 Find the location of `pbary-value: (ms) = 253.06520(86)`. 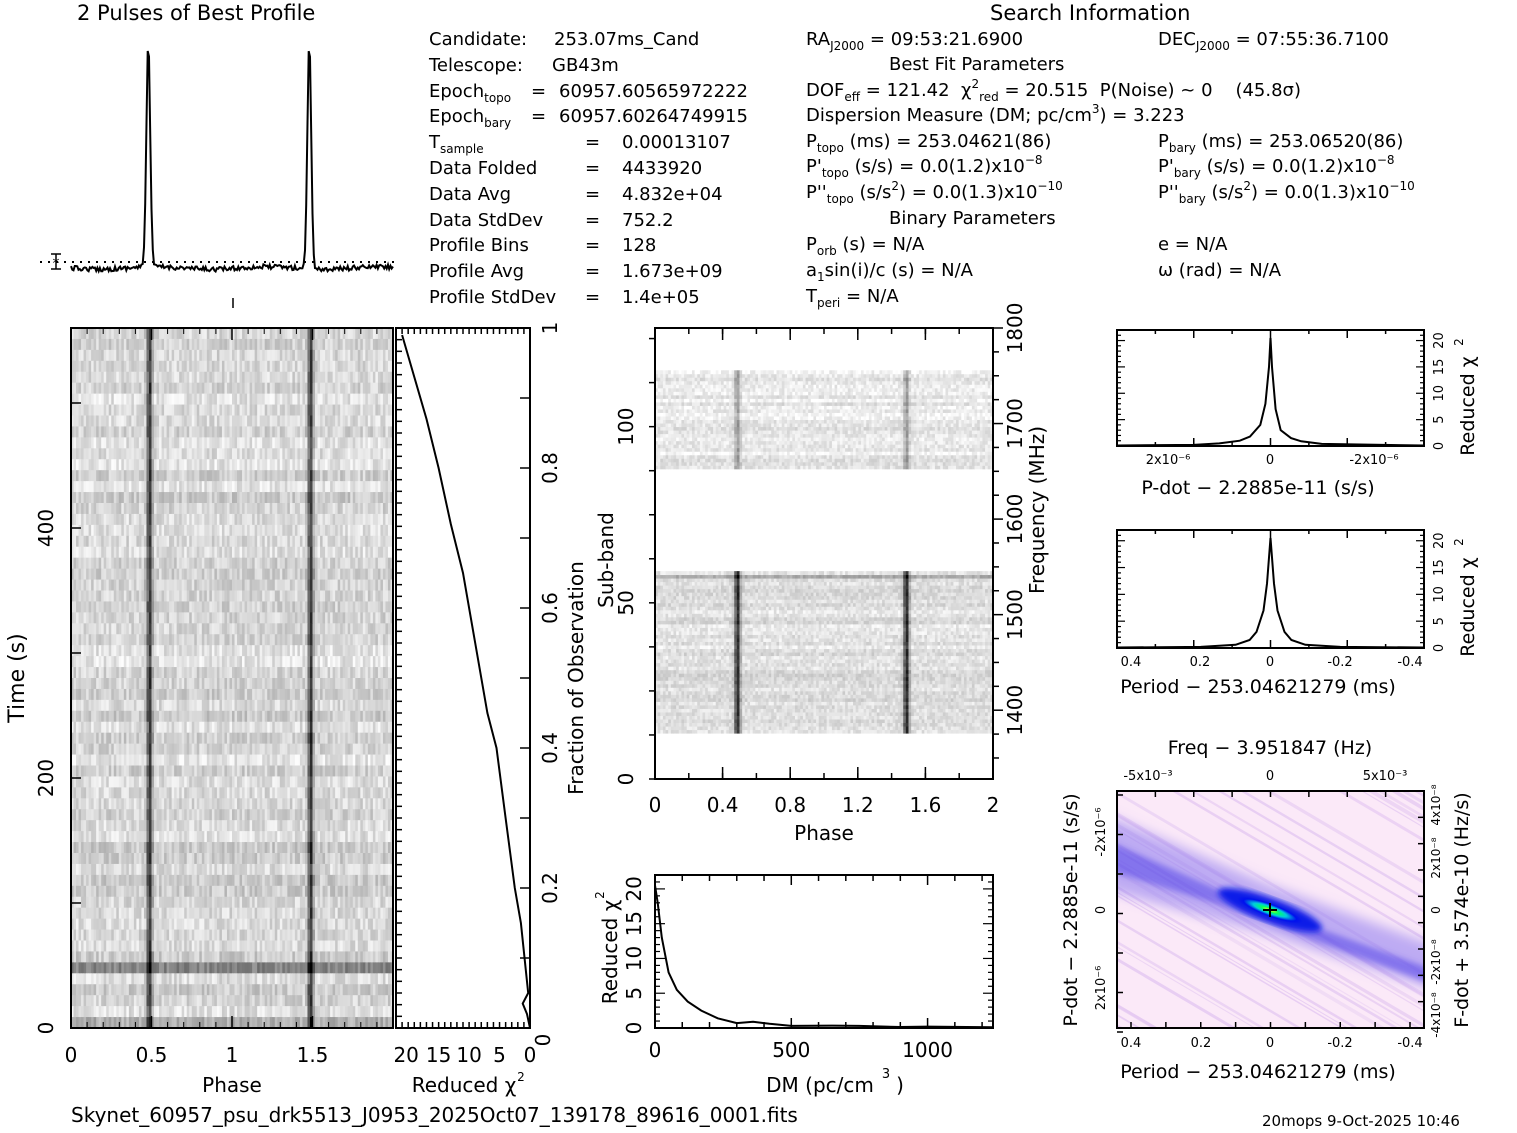

pbary-value: (ms) = 253.06520(86) is located at coordinates (1302, 141).